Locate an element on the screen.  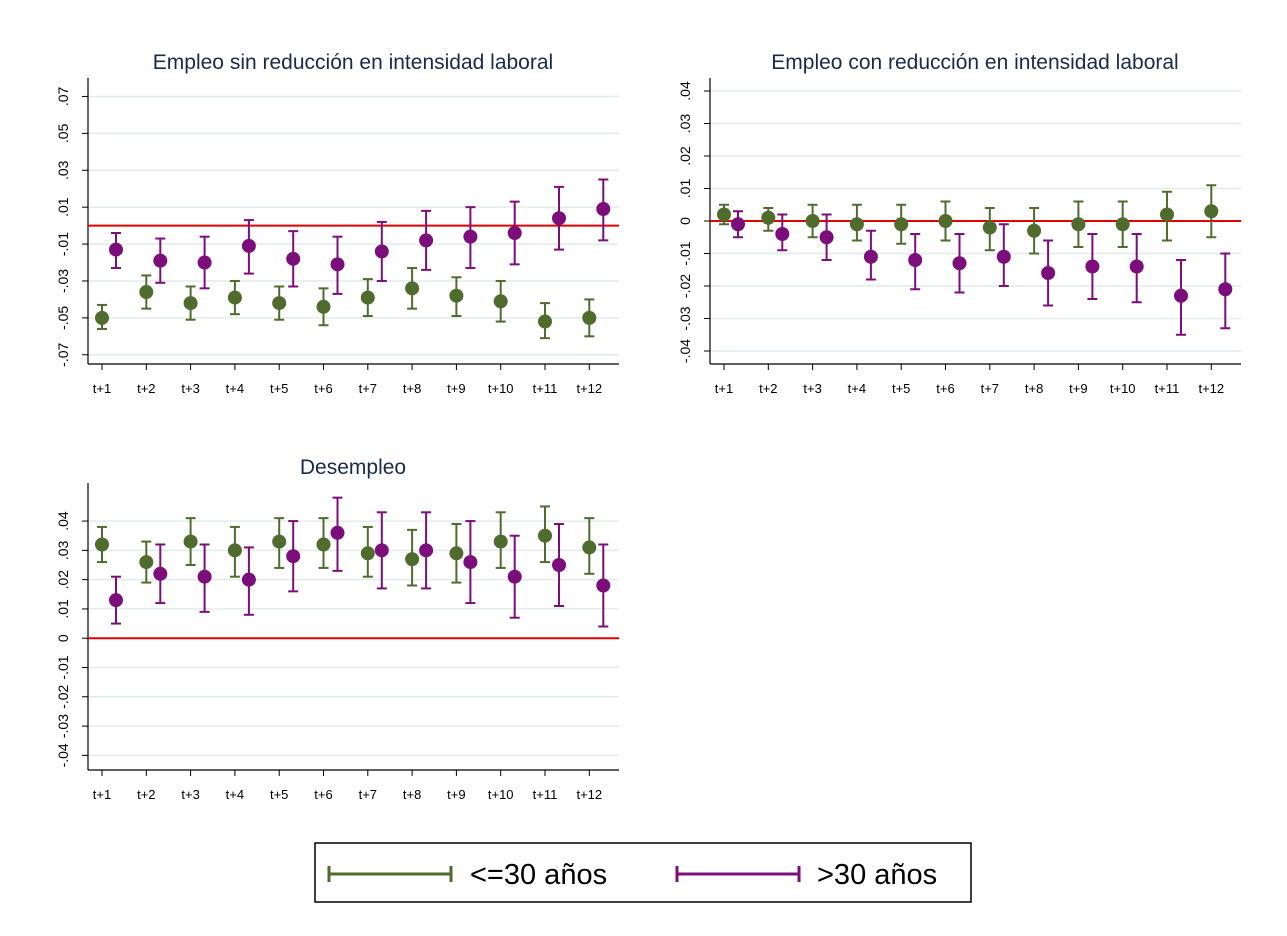
y-tick-label: -.04 is located at coordinates (685, 351).